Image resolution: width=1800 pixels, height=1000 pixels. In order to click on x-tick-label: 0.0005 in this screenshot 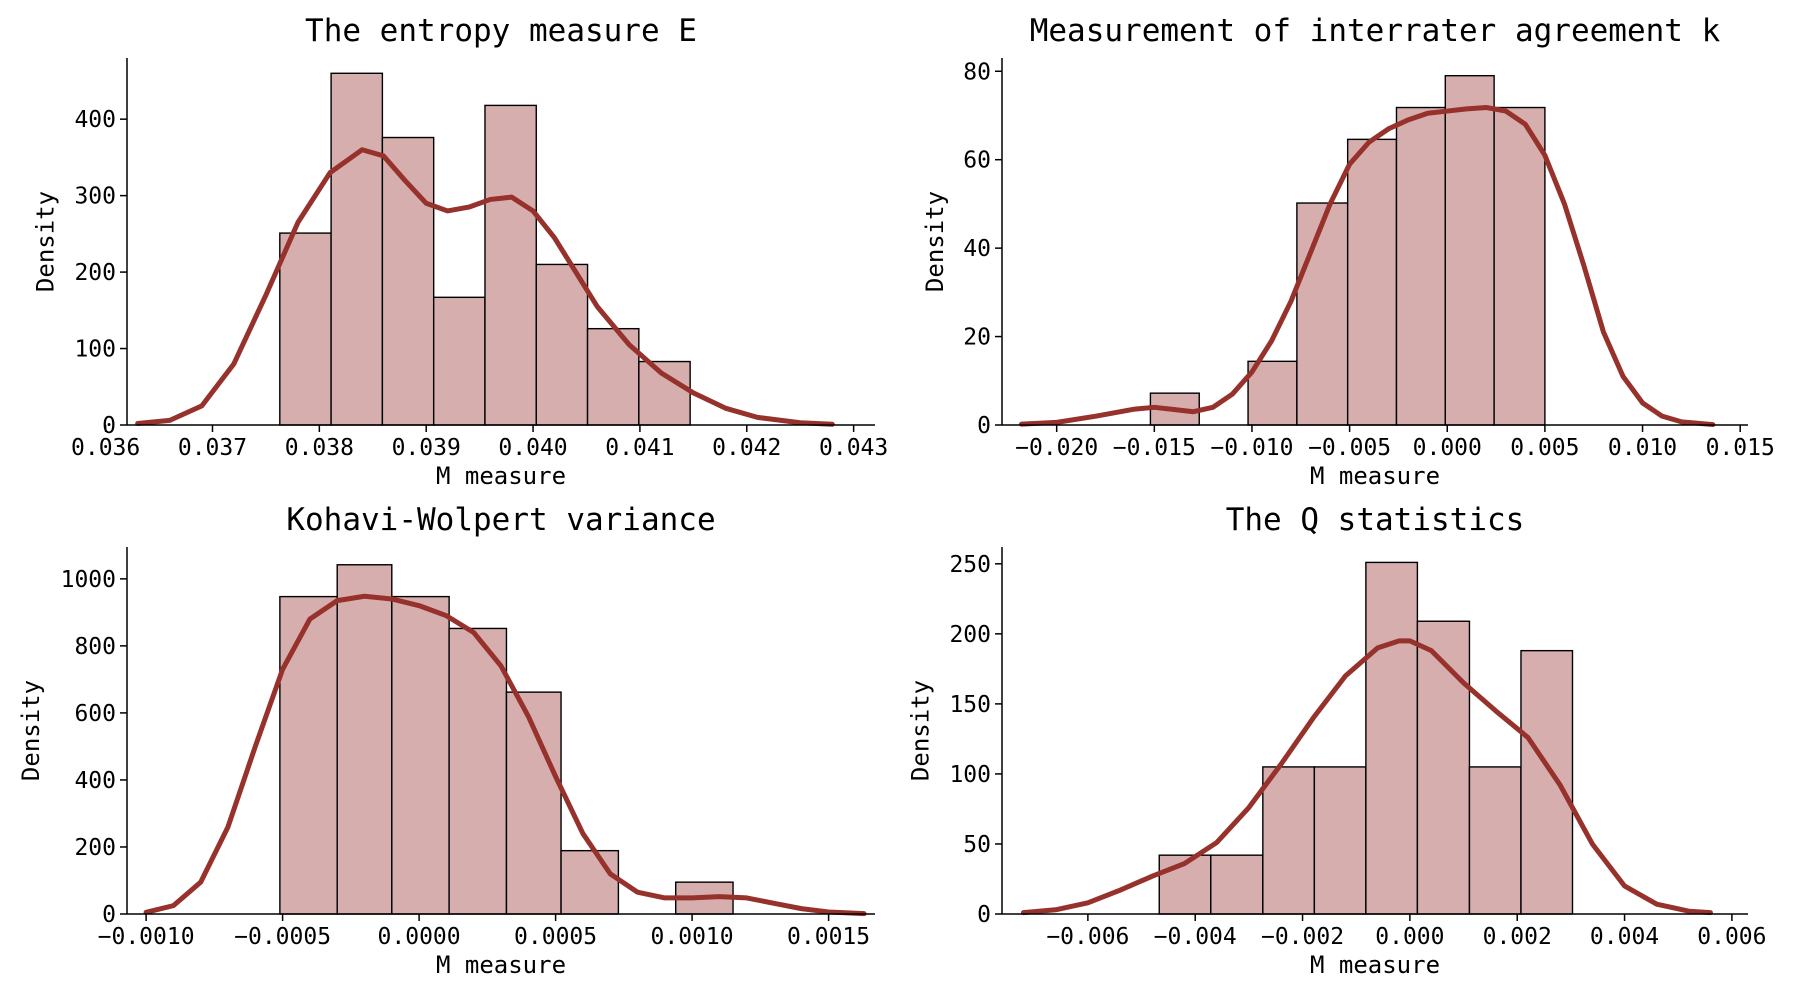, I will do `click(555, 937)`.